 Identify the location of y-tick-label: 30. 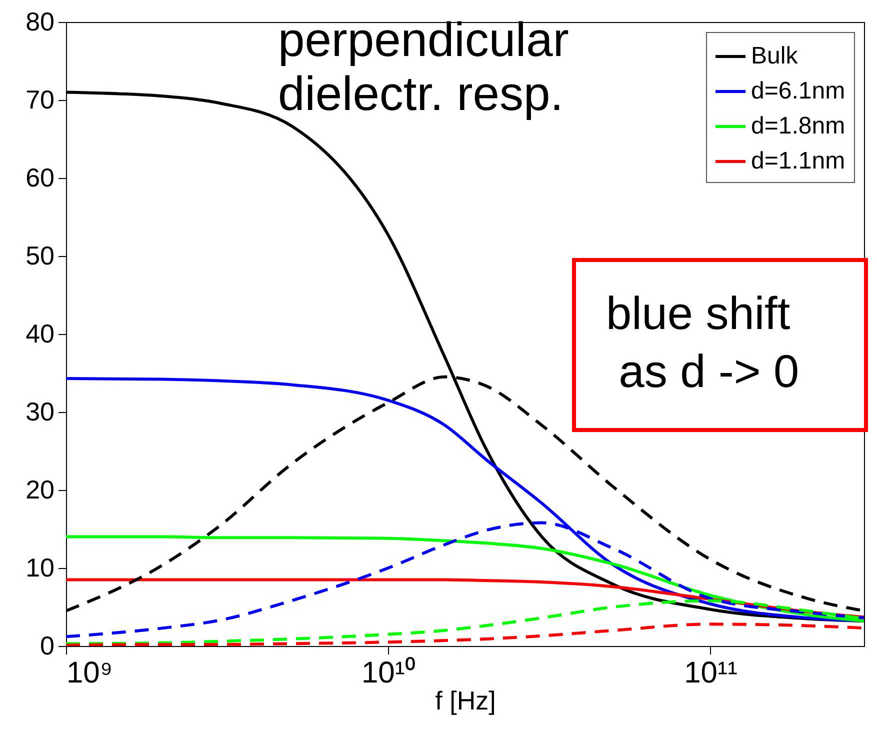
(40, 411).